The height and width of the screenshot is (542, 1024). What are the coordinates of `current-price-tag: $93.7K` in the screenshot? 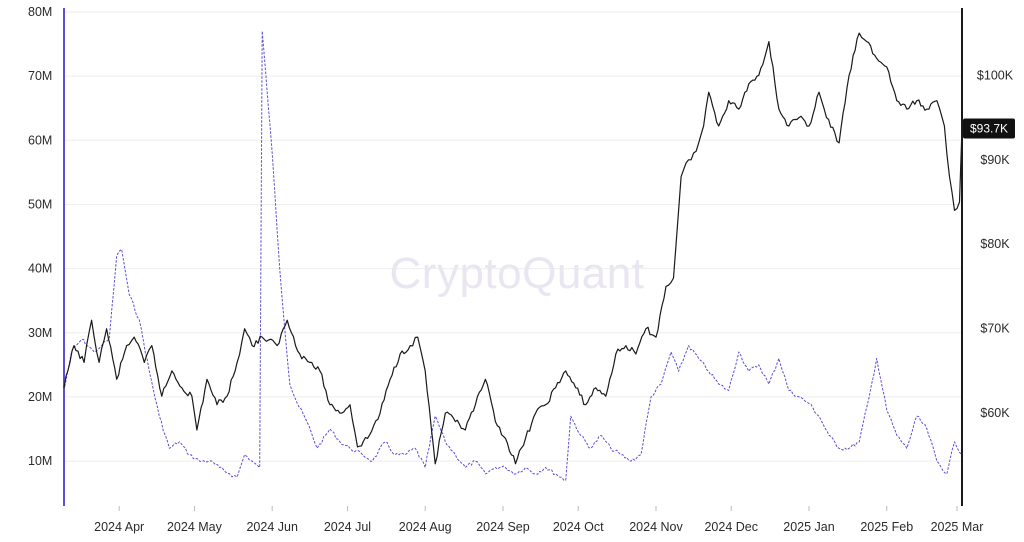 It's located at (989, 128).